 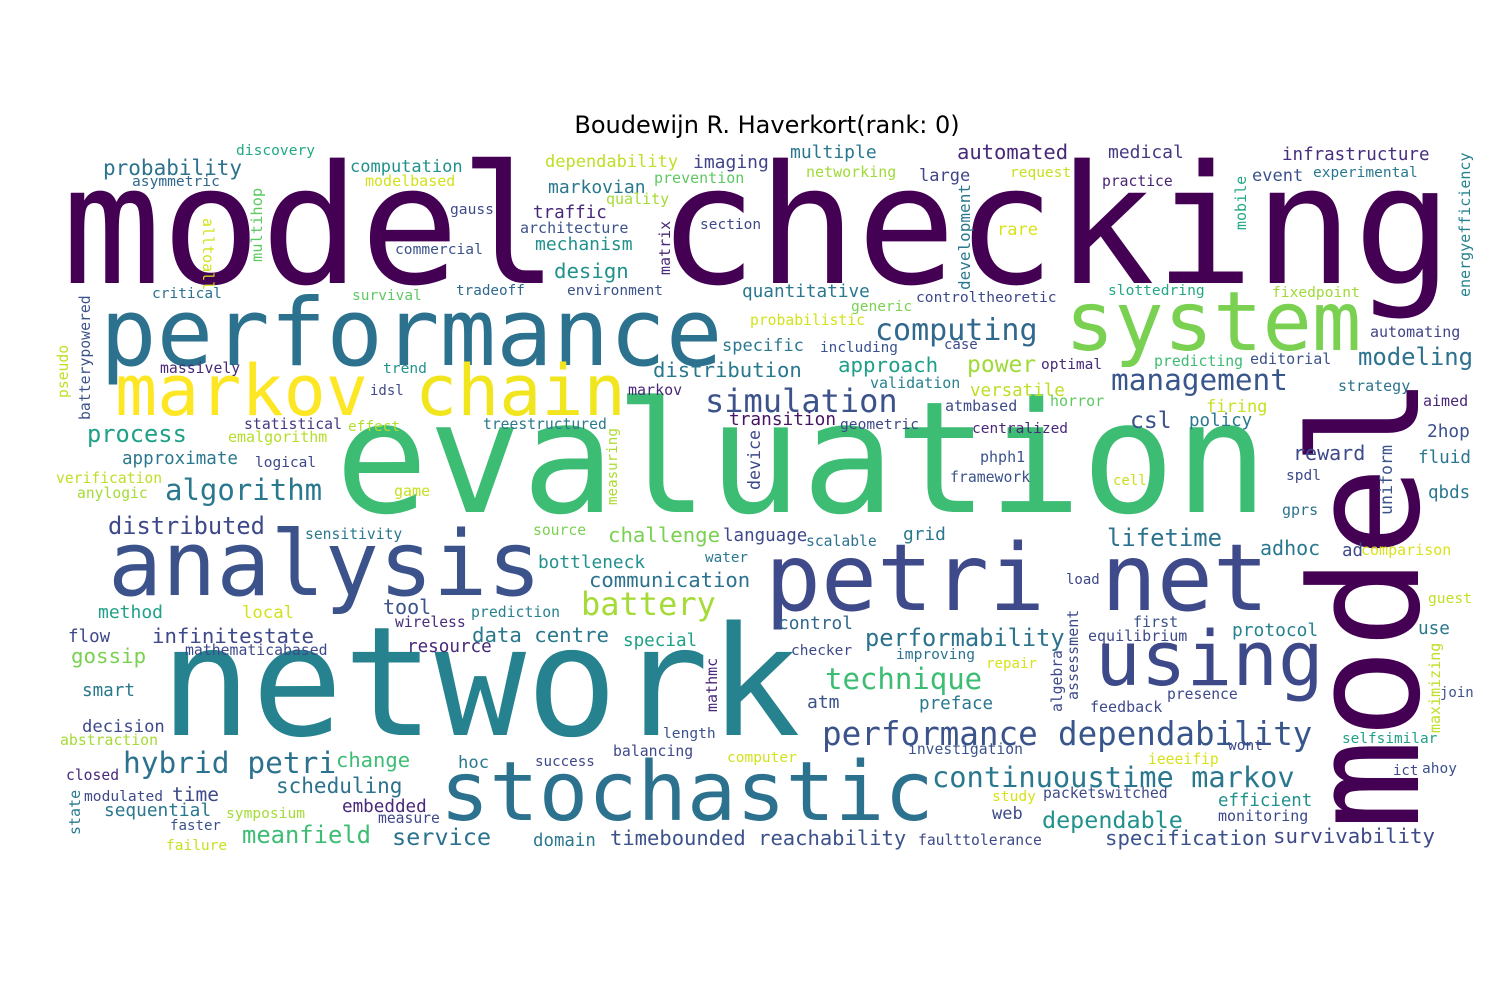 I want to click on word: emalgorithm, so click(x=277, y=437).